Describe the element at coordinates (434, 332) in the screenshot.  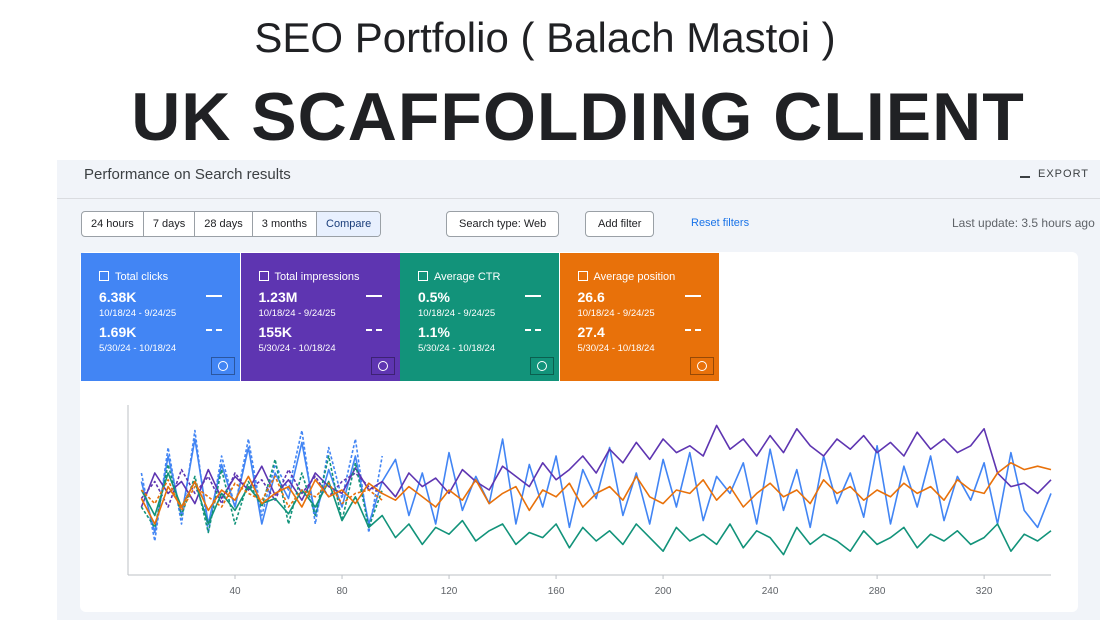
I see `metric-value: 1.1%` at that location.